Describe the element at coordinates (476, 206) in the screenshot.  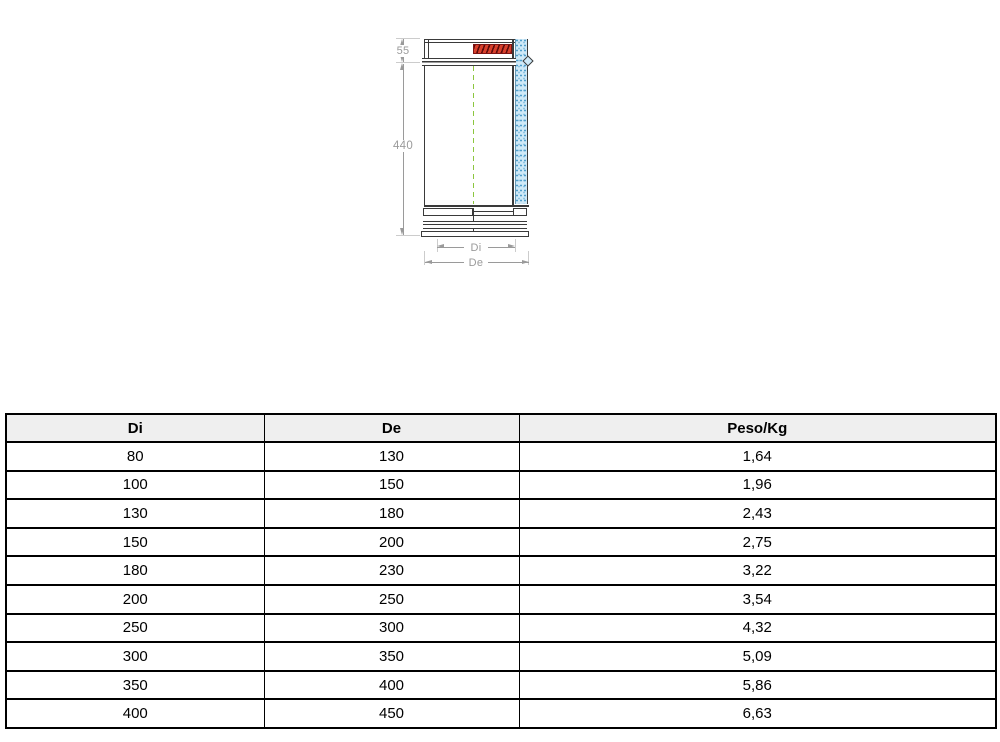
I see `base-top-line` at that location.